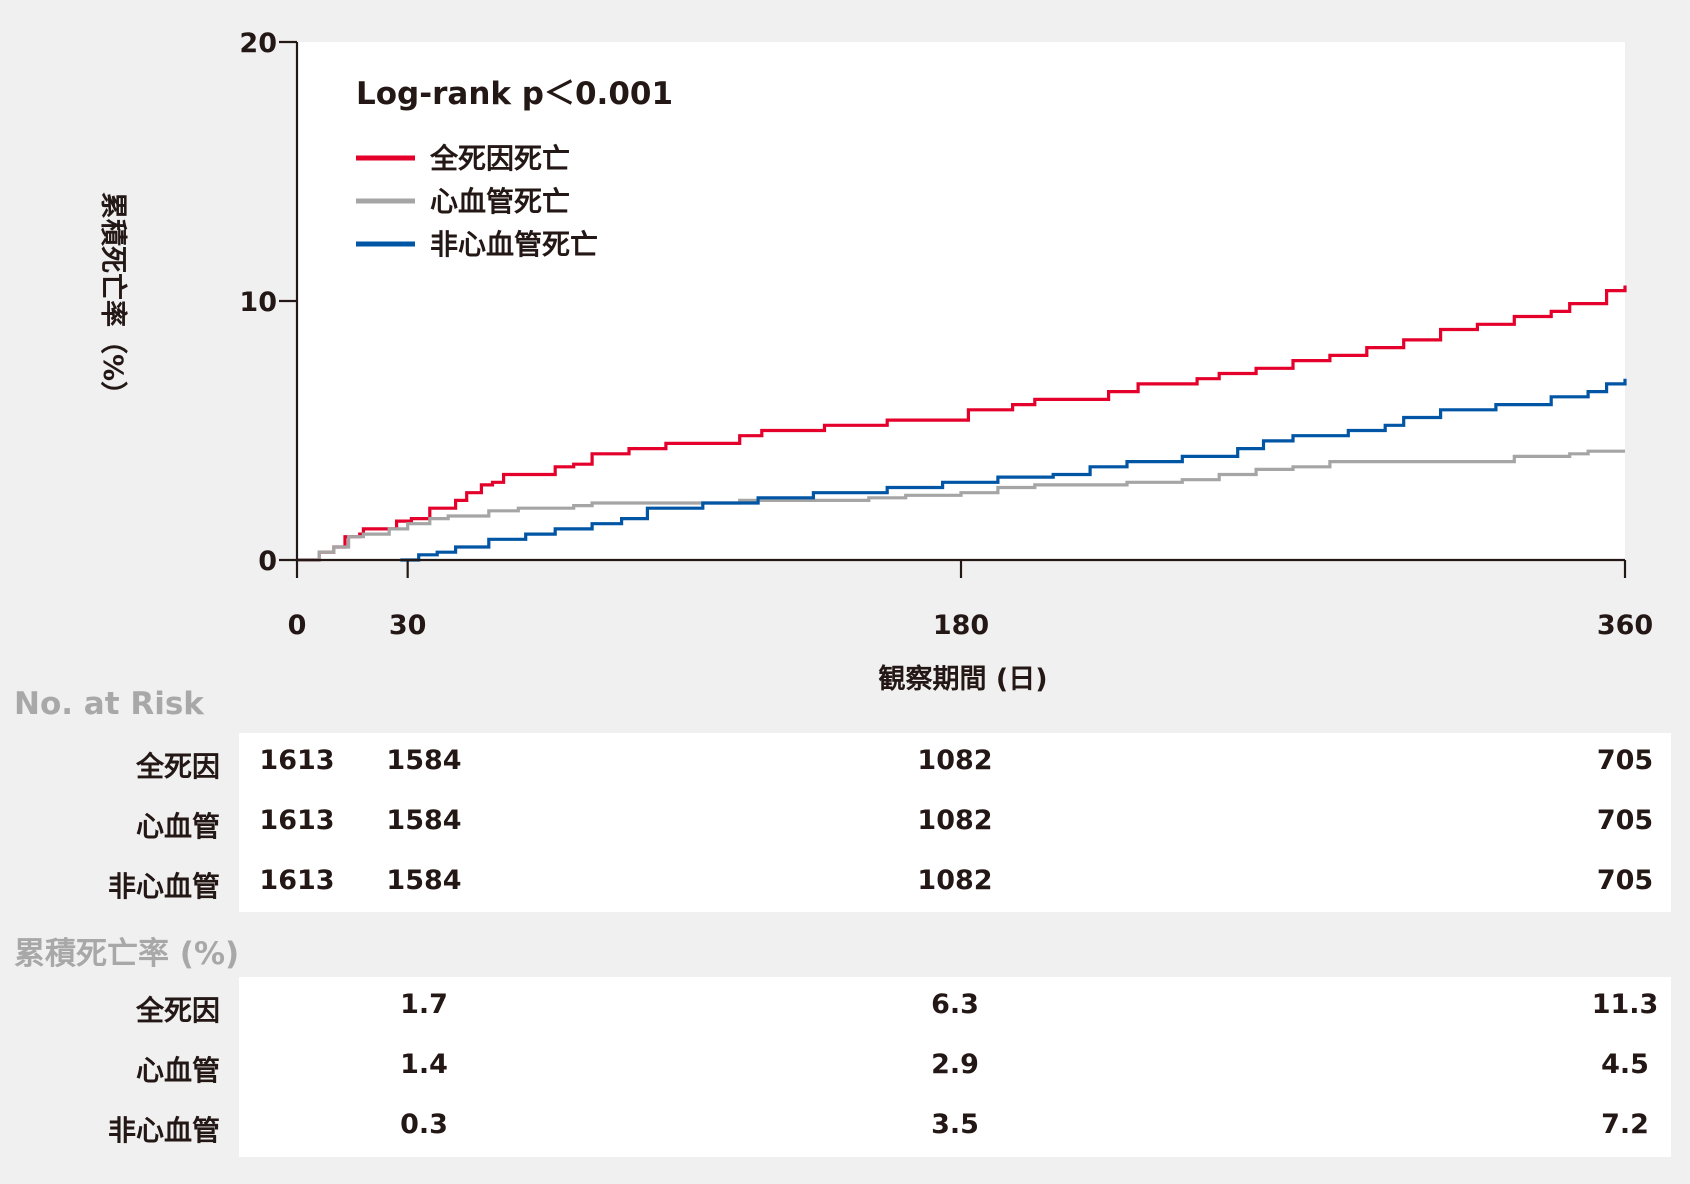 This screenshot has height=1184, width=1690. I want to click on y-tick-label: 10, so click(258, 302).